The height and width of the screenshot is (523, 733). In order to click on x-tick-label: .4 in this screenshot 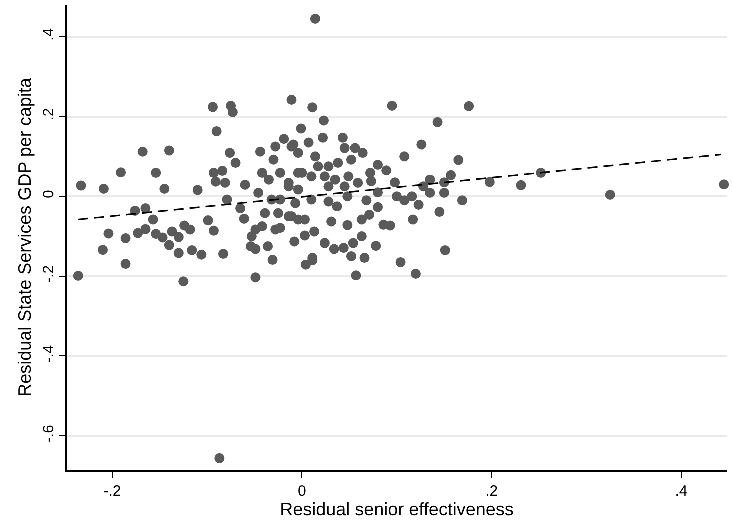, I will do `click(681, 491)`.